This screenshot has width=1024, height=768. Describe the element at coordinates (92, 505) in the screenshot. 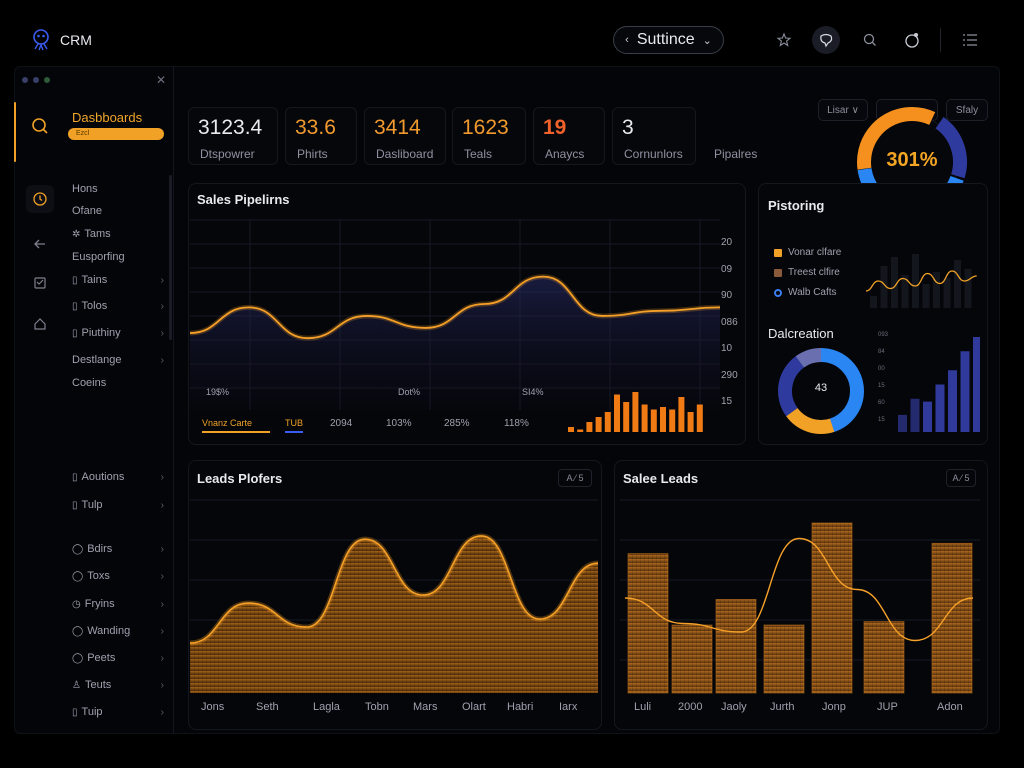

I see `sidebar-item-label: Tulp` at that location.